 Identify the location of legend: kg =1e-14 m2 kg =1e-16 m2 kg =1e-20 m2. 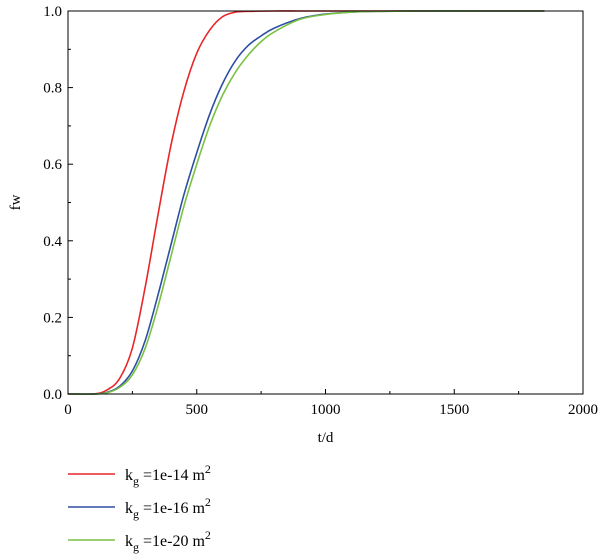
(139, 508).